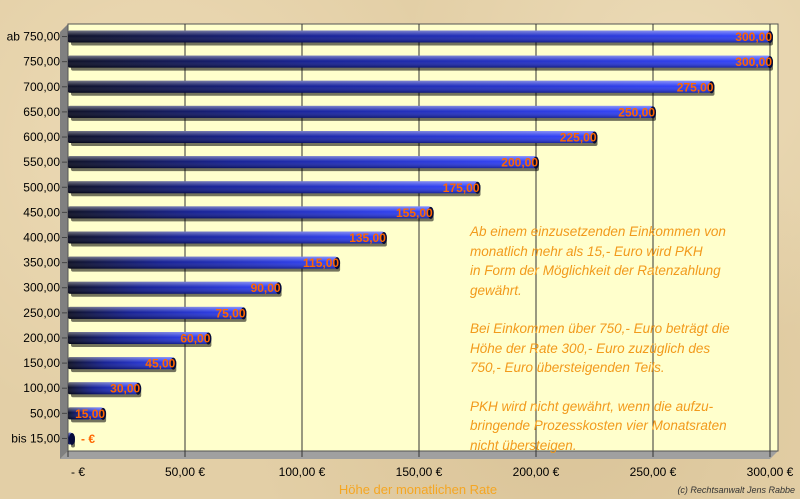  I want to click on x-tick-label: 50,00 €, so click(185, 472).